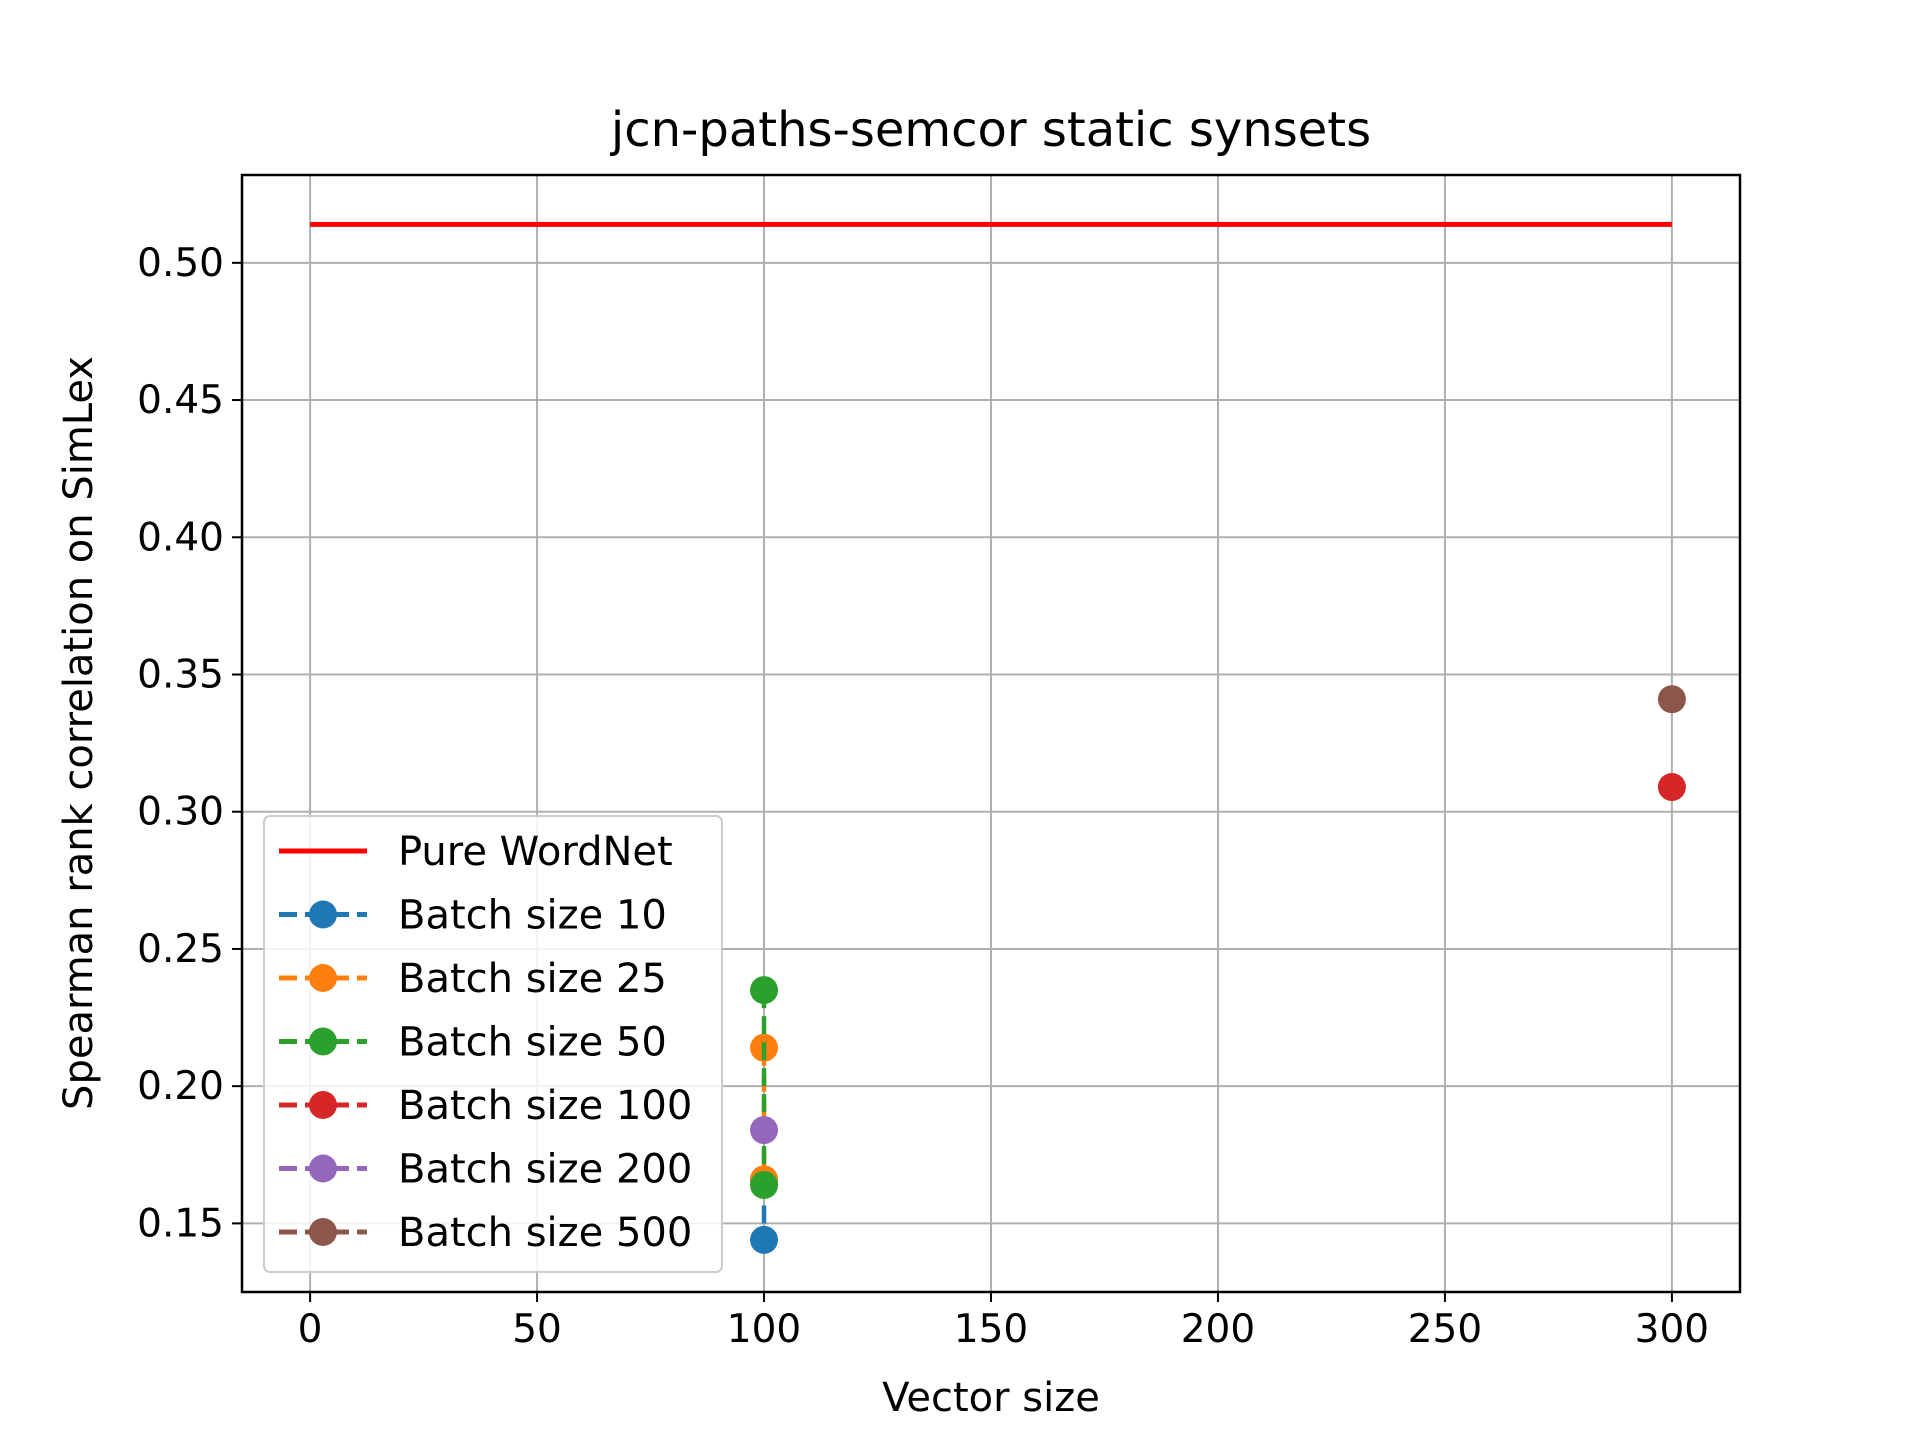 The image size is (1920, 1440). What do you see at coordinates (532, 1043) in the screenshot?
I see `legend-label: Batch size 50` at bounding box center [532, 1043].